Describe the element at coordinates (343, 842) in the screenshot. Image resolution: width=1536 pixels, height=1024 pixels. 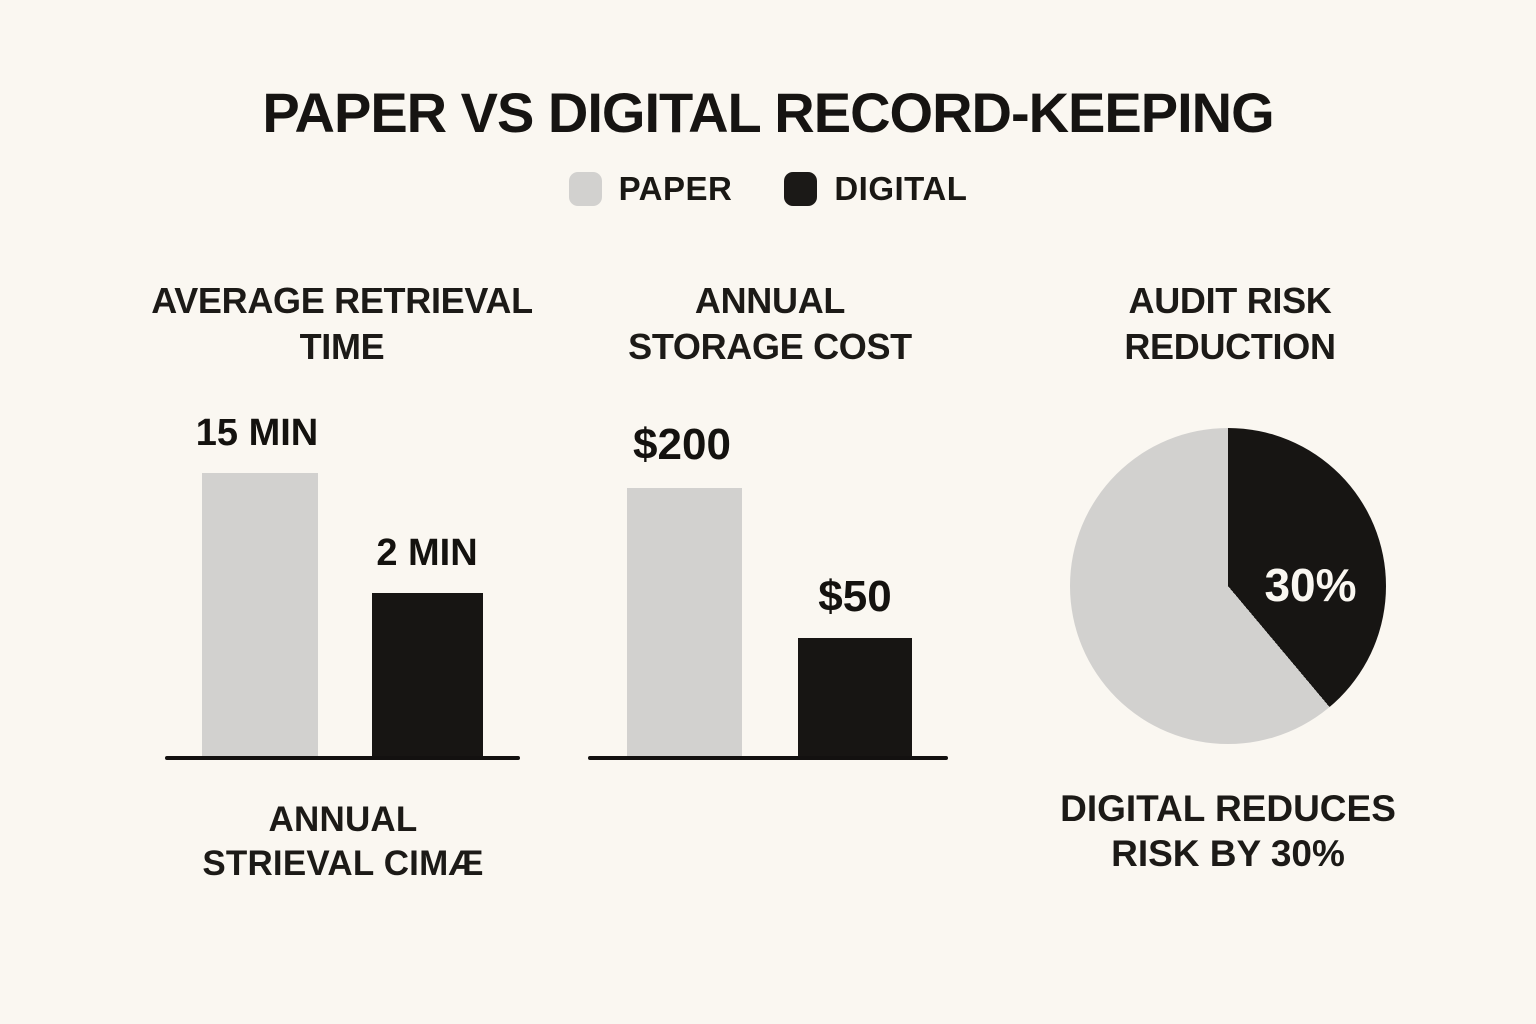
I see `retrieval-caption: ANNUAL STRIEVAL CIMÆ` at that location.